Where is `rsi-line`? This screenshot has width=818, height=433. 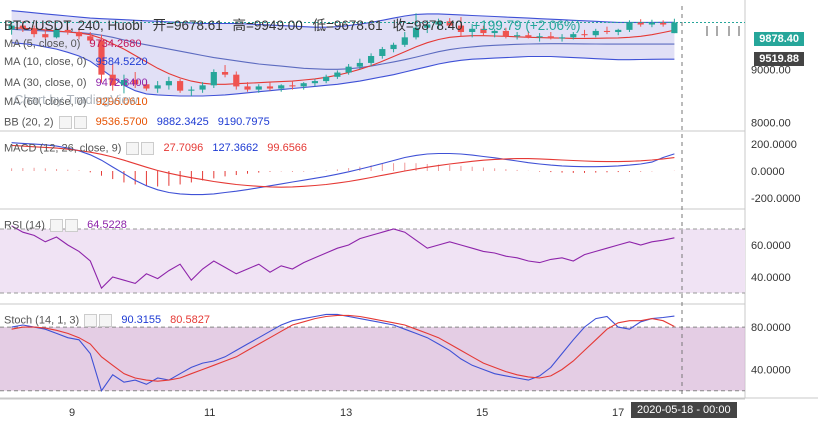
rsi-line is located at coordinates (343, 257).